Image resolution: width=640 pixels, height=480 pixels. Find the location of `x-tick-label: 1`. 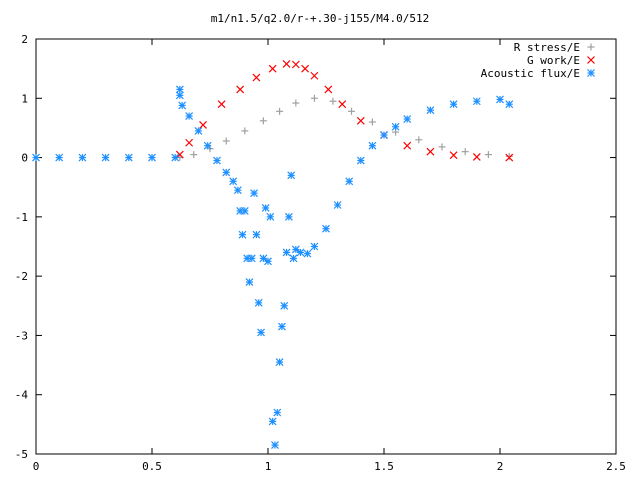

x-tick-label: 1 is located at coordinates (268, 466).